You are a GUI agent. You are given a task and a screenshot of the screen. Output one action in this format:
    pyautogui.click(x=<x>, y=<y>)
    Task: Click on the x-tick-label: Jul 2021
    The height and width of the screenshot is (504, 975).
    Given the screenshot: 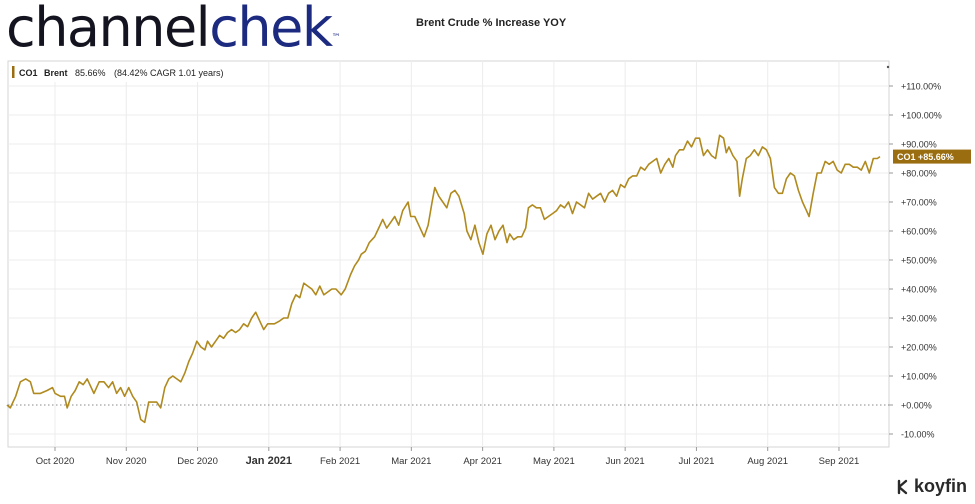 What is the action you would take?
    pyautogui.click(x=696, y=461)
    